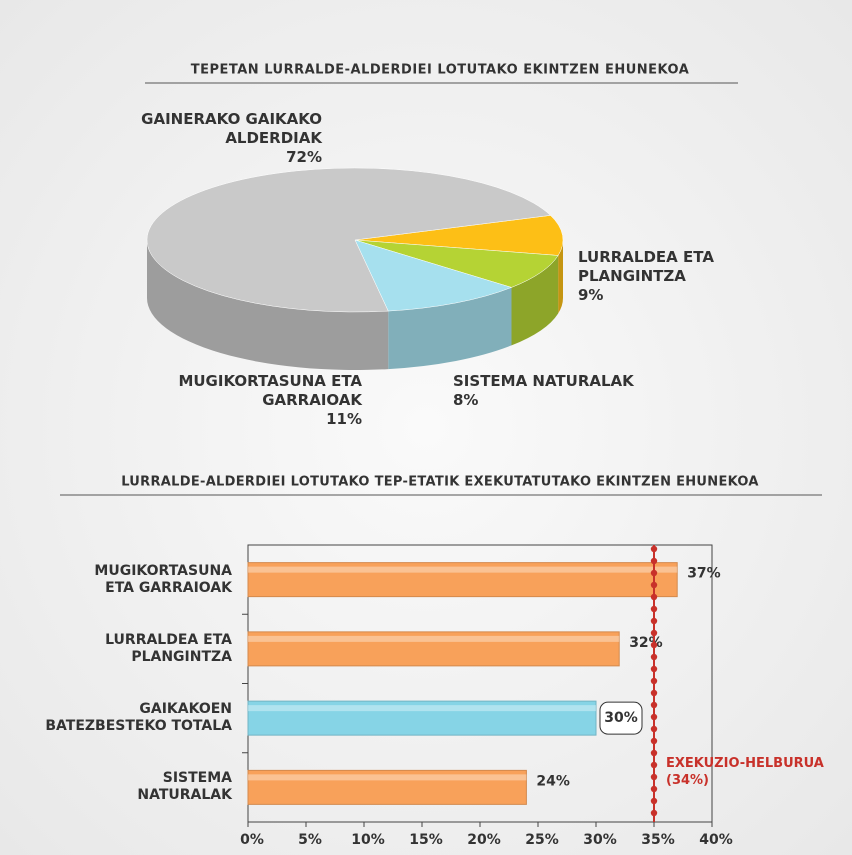  What do you see at coordinates (344, 419) in the screenshot?
I see `value-label: 11%` at bounding box center [344, 419].